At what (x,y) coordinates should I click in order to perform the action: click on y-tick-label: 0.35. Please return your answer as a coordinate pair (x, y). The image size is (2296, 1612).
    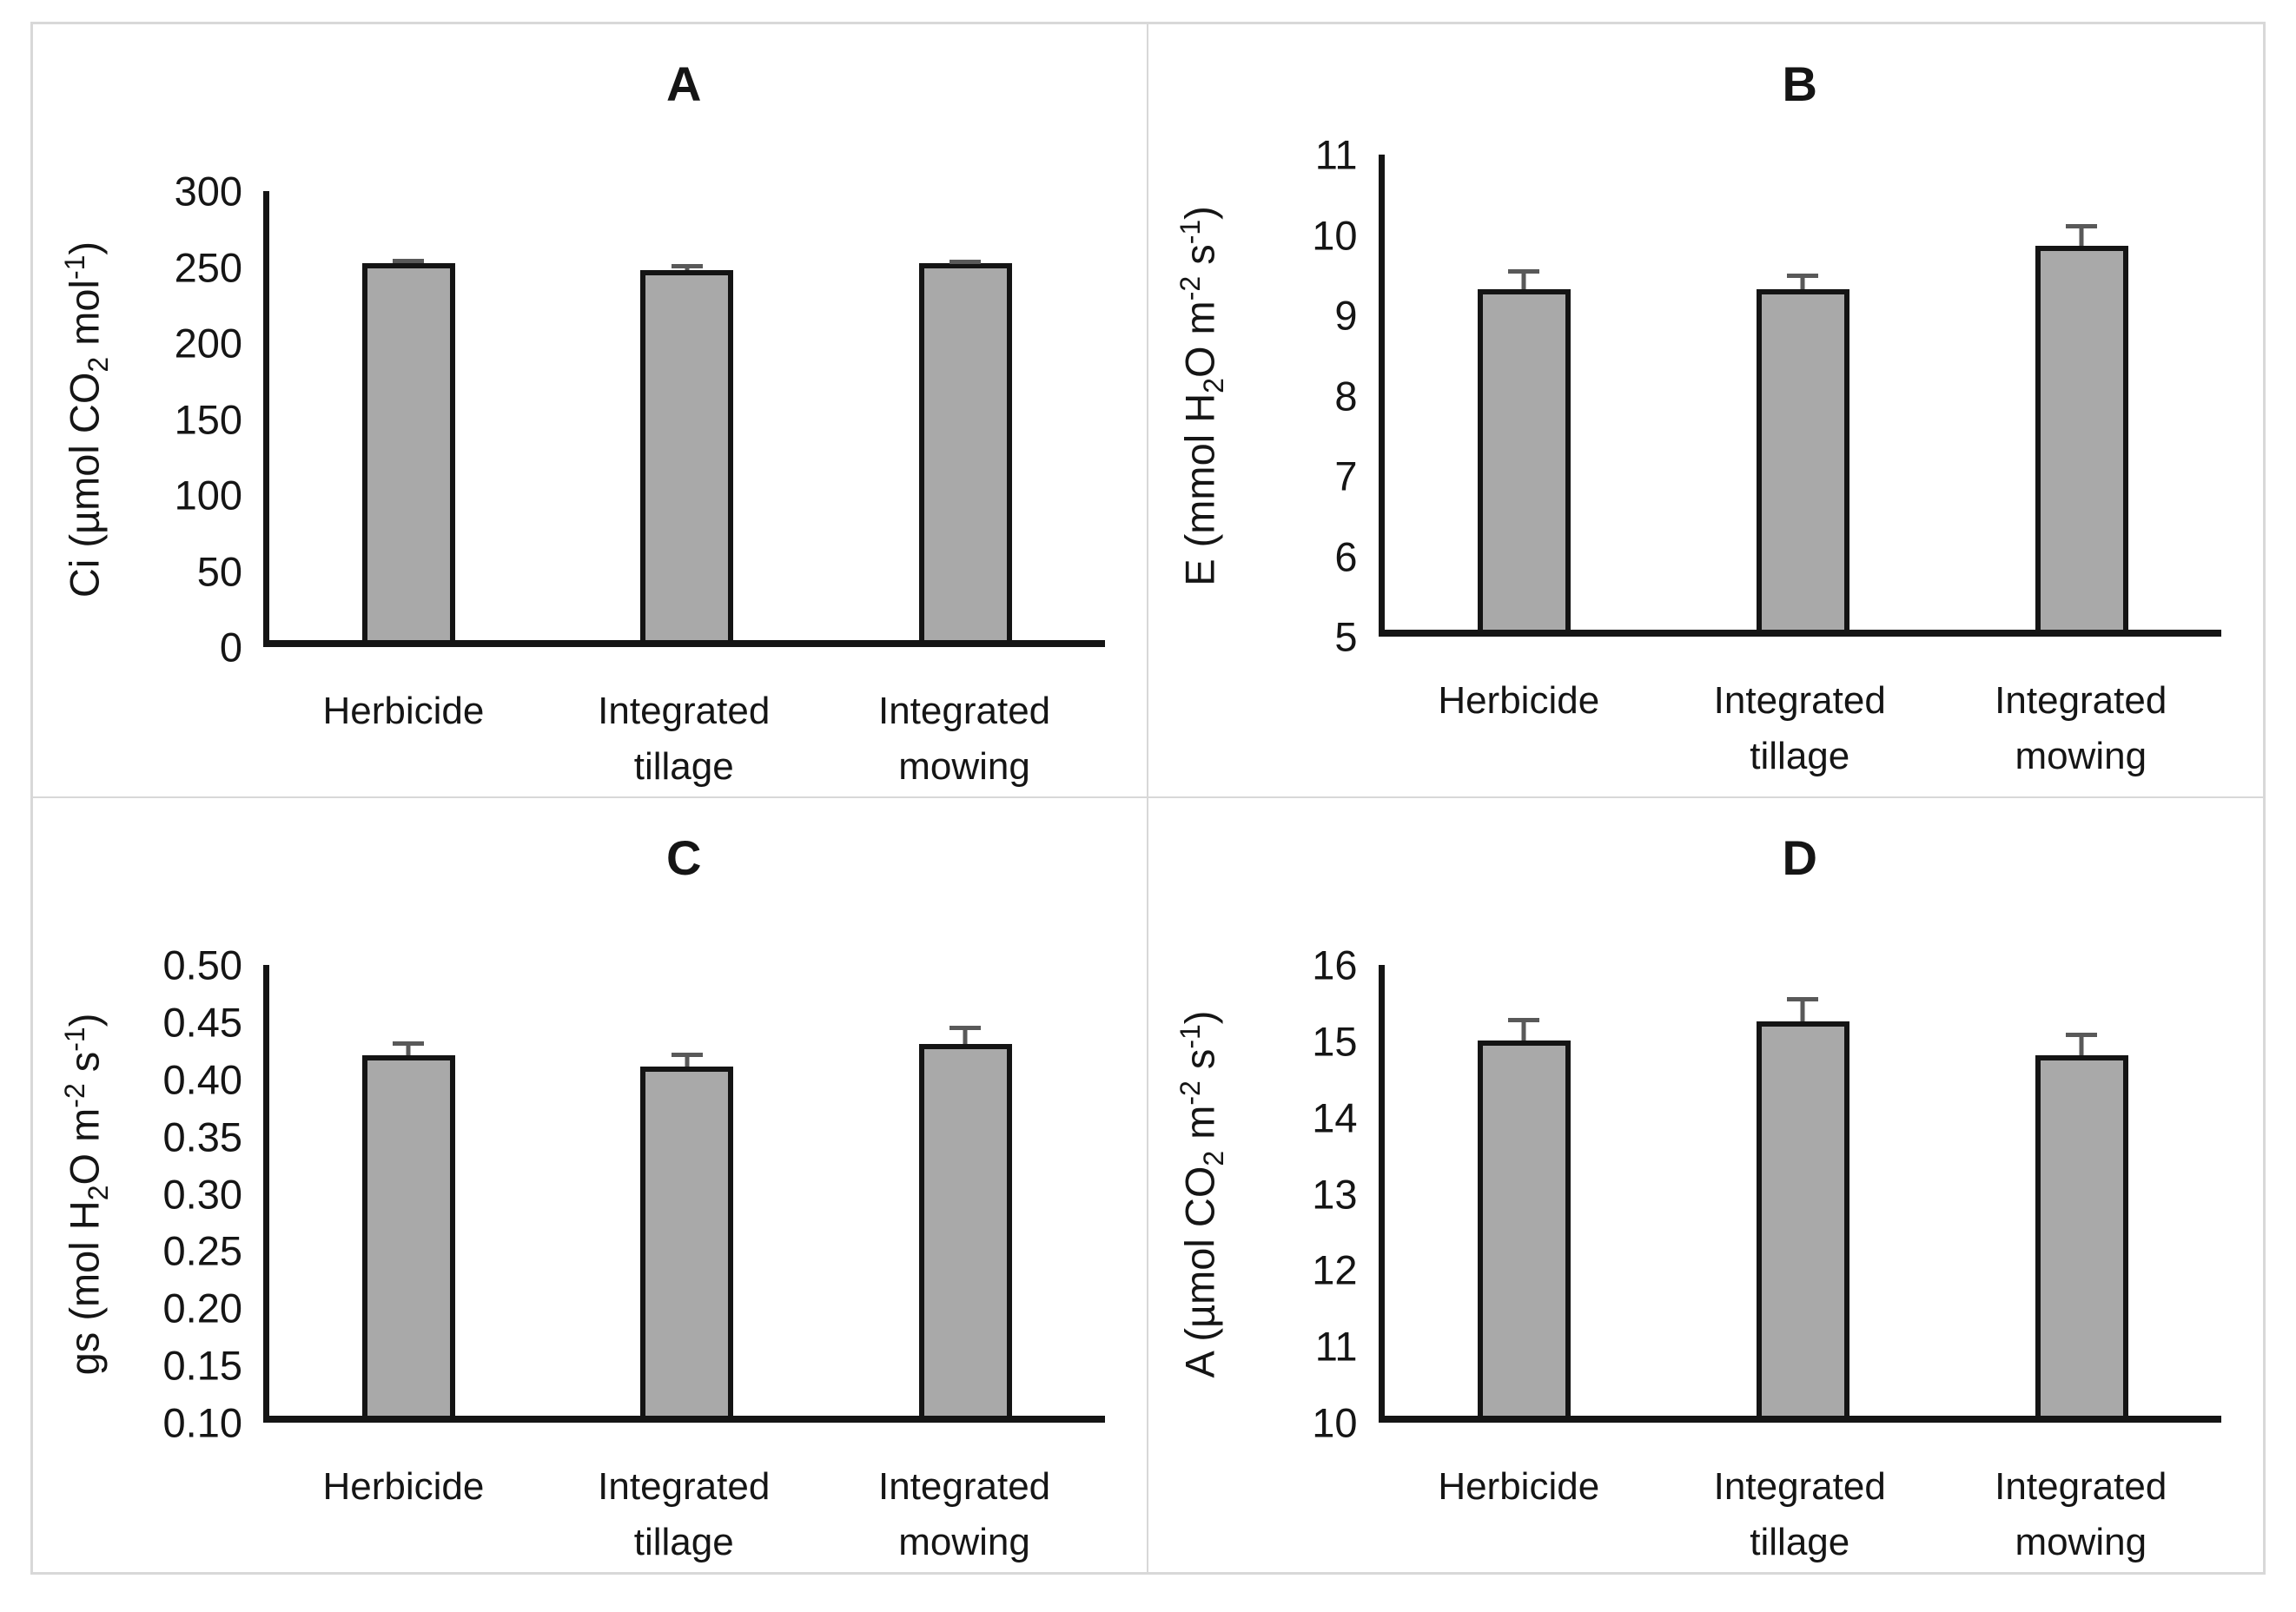
    Looking at the image, I should click on (202, 1136).